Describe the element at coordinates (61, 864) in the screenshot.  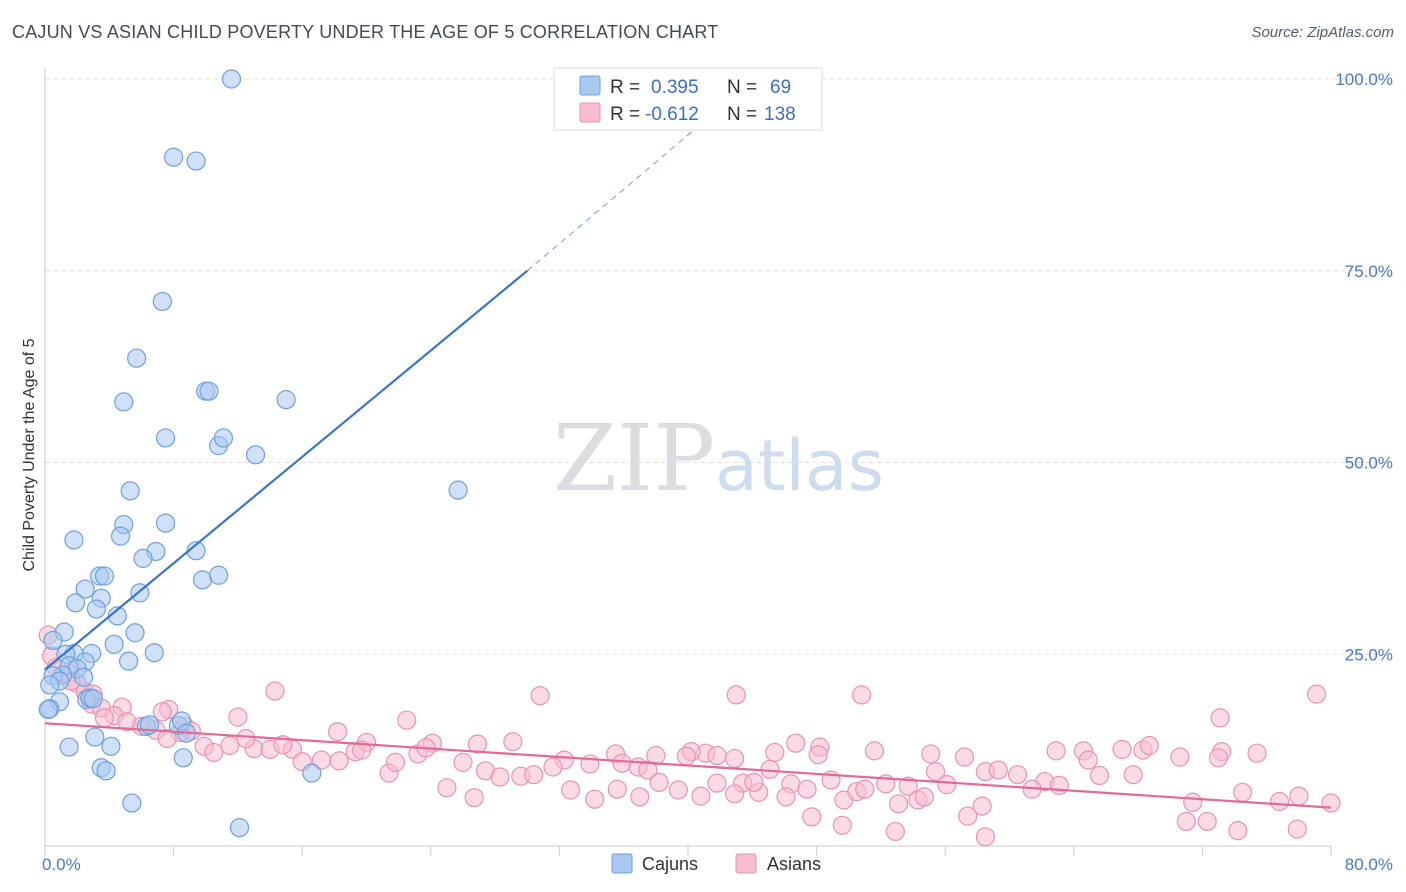
I see `x-tick-label-min: 0.0%` at that location.